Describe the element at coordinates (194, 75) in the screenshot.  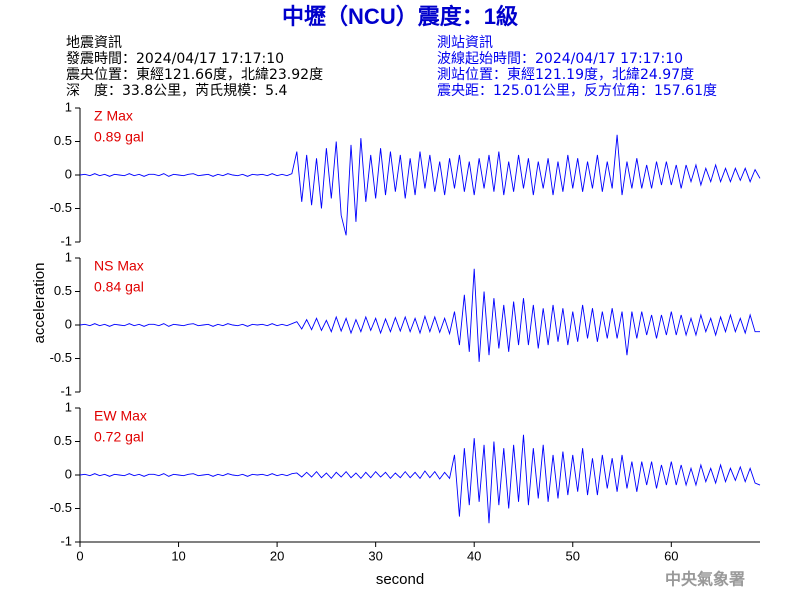
I see `event-info-line: 震央位置：東經121.66度，北緯23.92度` at that location.